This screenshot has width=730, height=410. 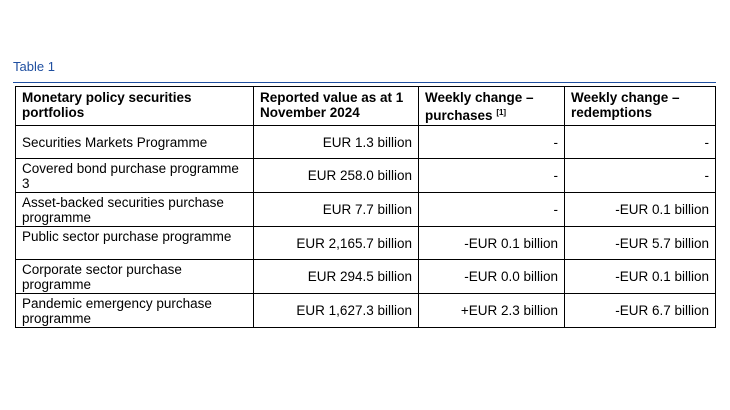 I want to click on portfolio-name: Covered bond purchase programme 3, so click(x=134, y=175).